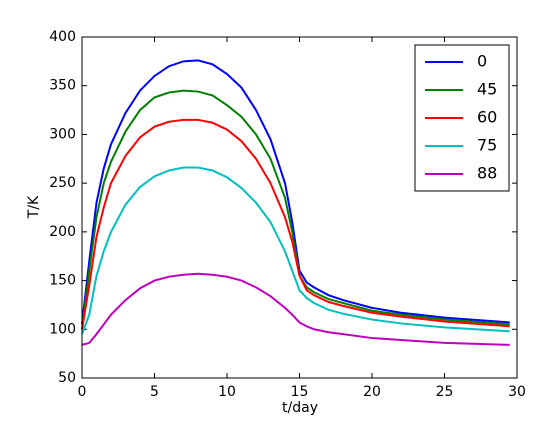  Describe the element at coordinates (517, 392) in the screenshot. I see `x-tick-label: 30` at that location.